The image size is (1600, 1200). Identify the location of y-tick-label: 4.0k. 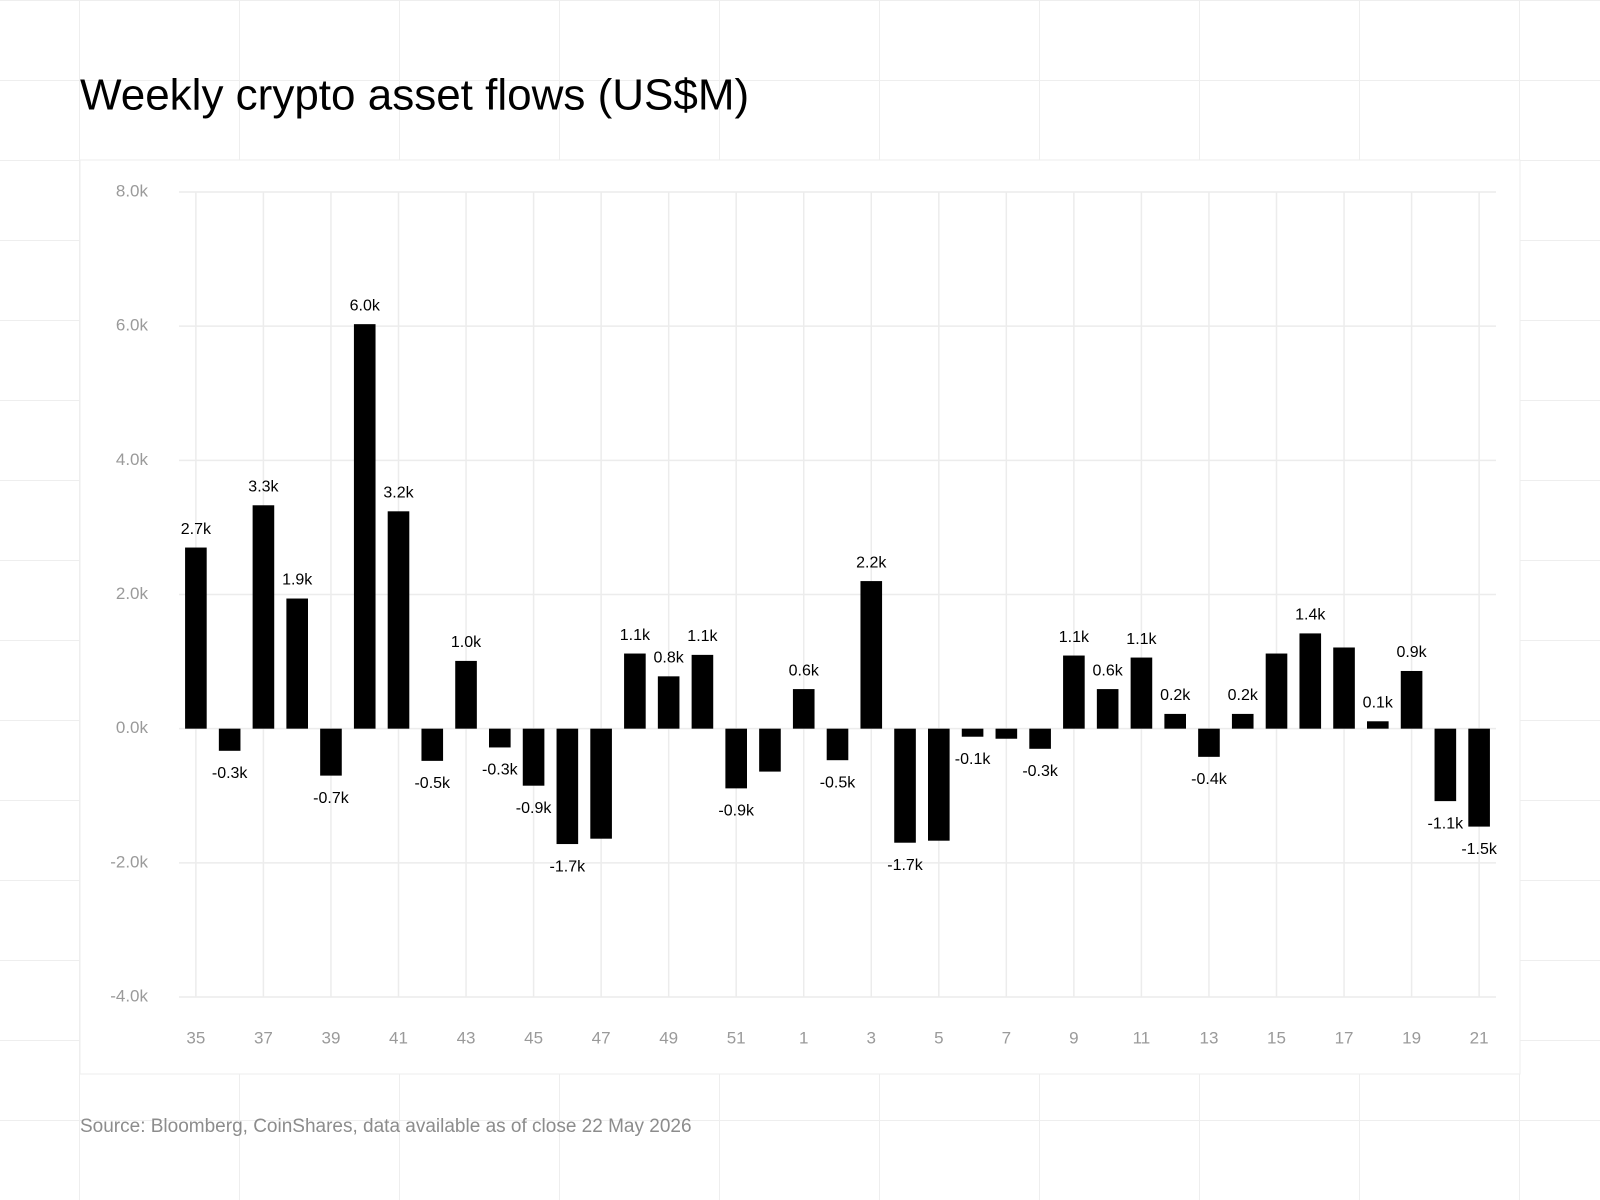
(132, 459).